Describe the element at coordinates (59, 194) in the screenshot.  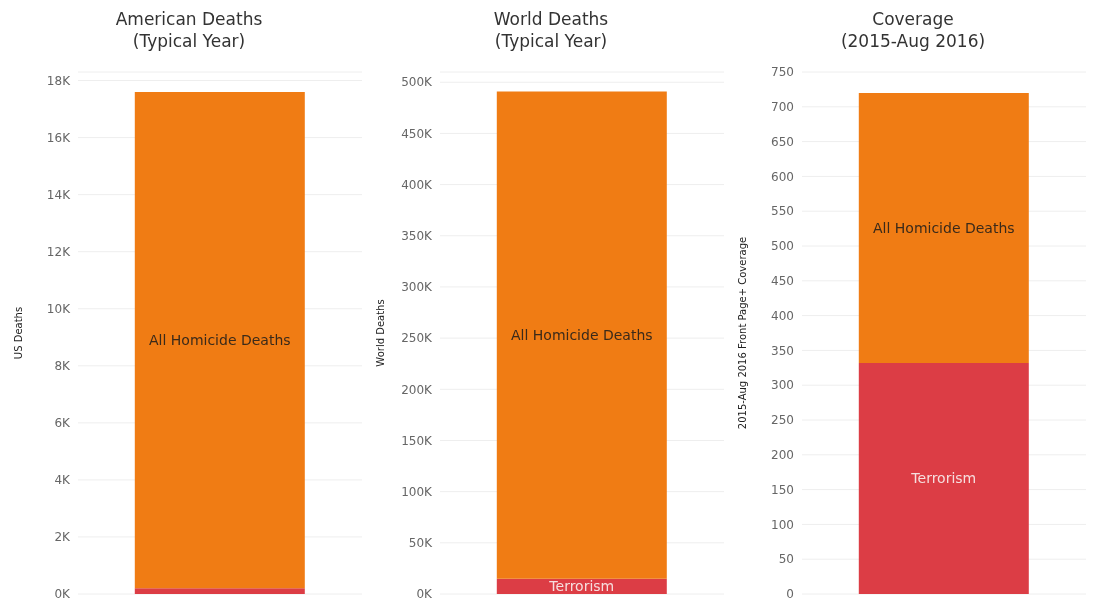
I see `y-tick-label: 14K` at that location.